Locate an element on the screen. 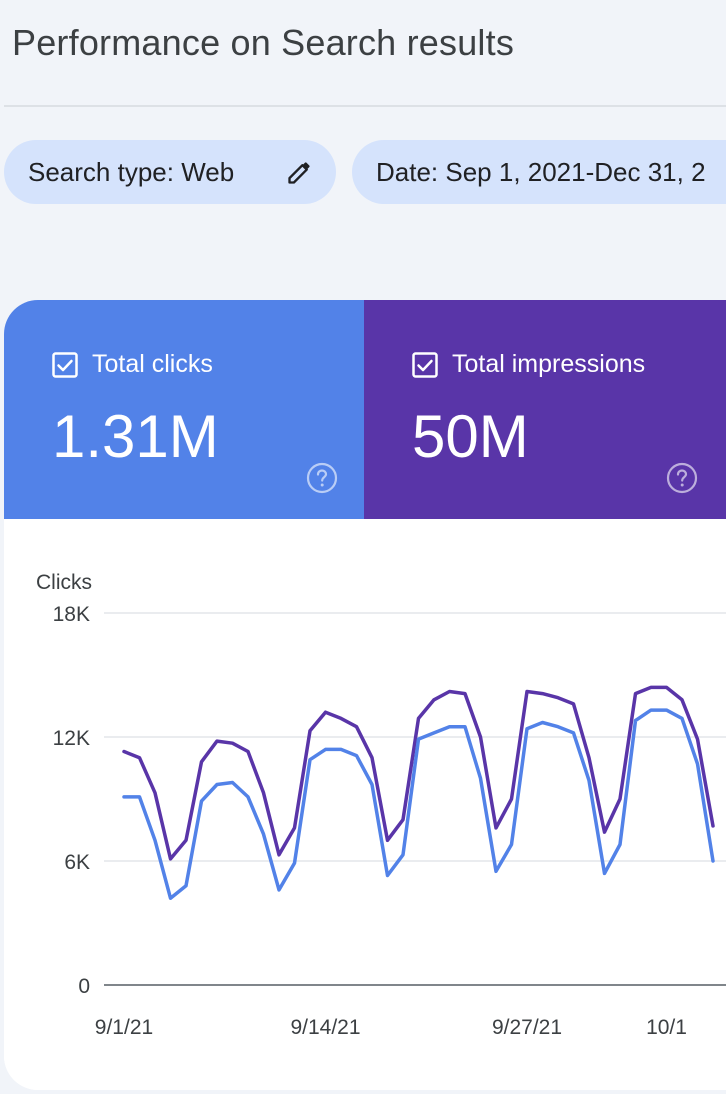  total-clicks-card: Total clicks 1.31M is located at coordinates (184, 409).